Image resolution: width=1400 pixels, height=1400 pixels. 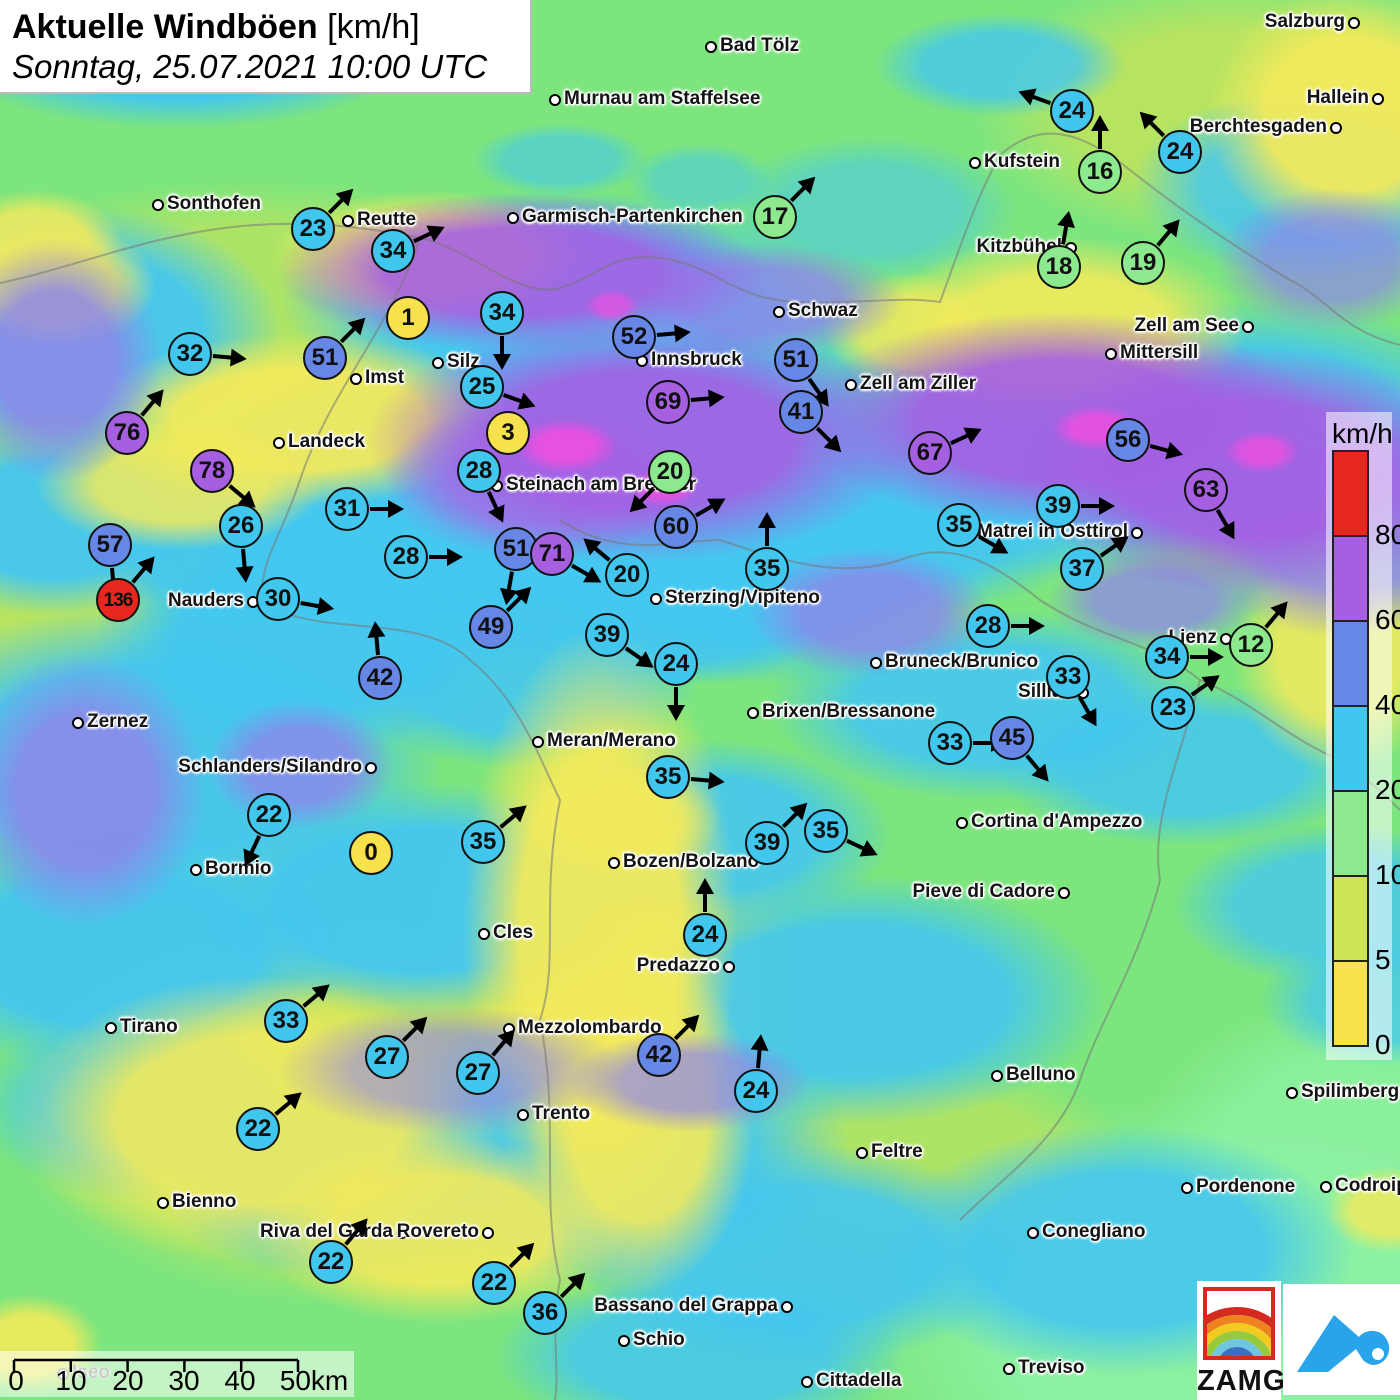 I want to click on city-label: Meran/Merano, so click(x=611, y=740).